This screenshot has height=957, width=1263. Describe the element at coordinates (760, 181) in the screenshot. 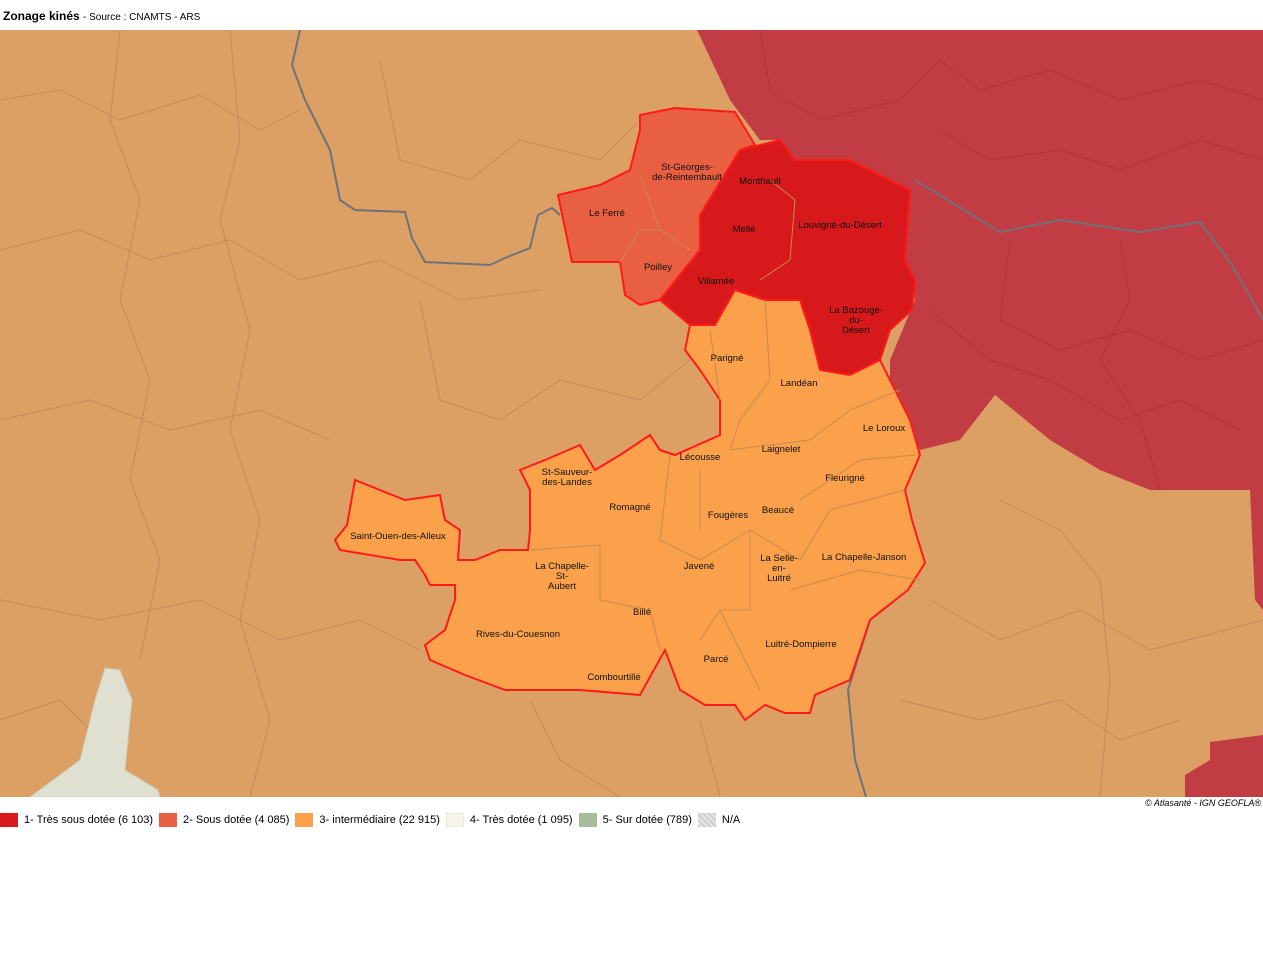

I see `commune-label: Monthault` at that location.